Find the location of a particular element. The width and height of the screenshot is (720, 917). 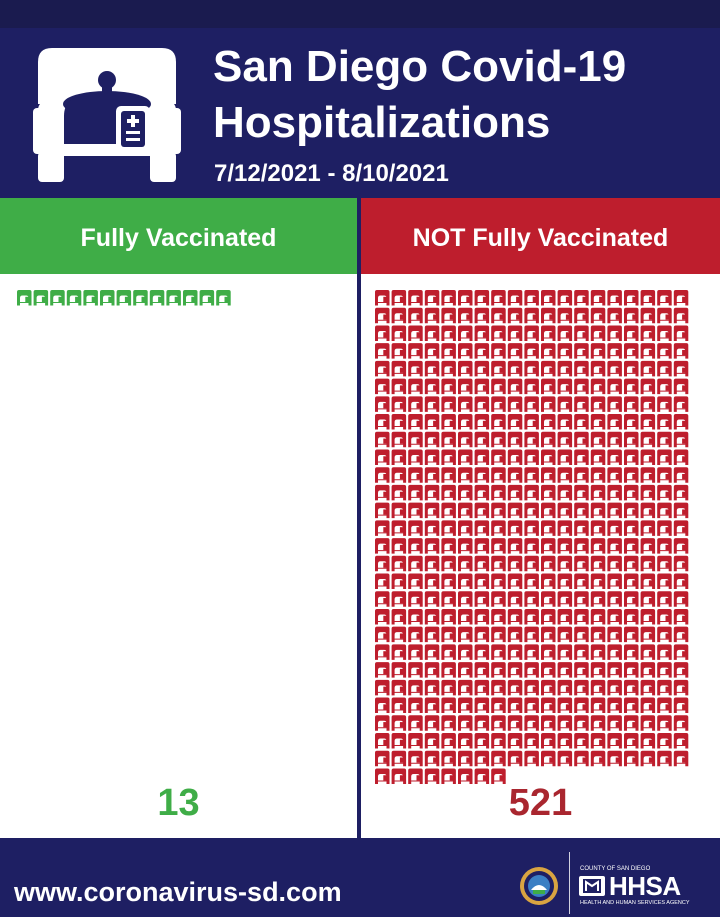

website-link: www.coronavirus-sd.com is located at coordinates (178, 892).